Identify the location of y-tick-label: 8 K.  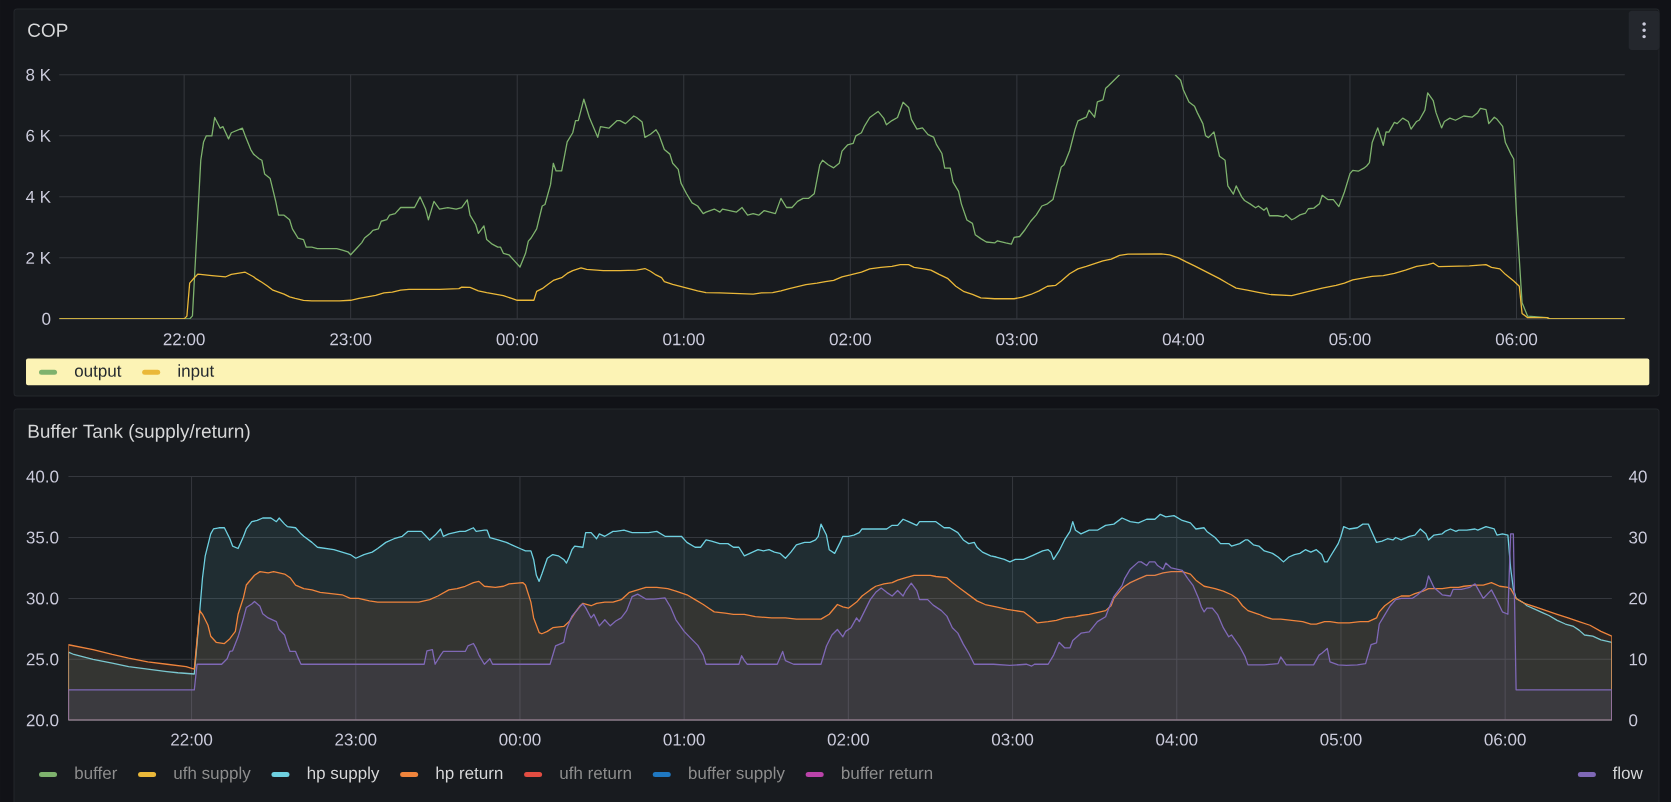
(38, 74).